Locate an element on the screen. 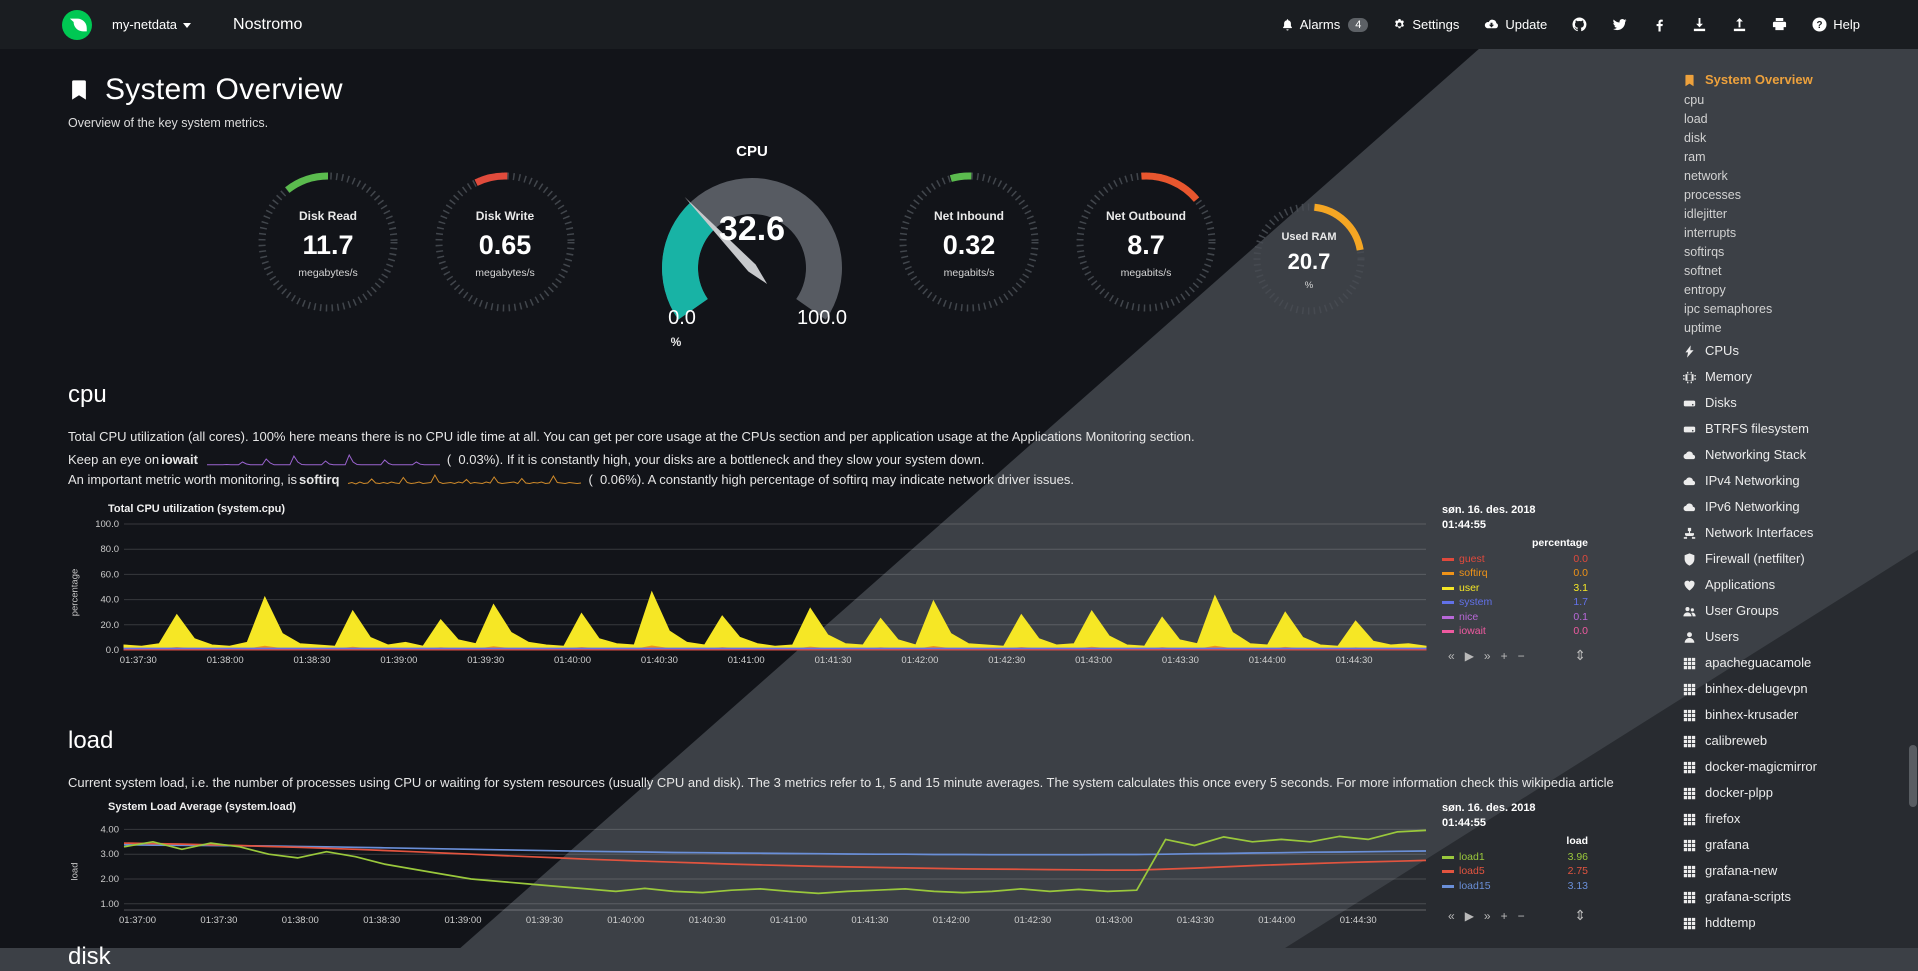  sidebar-item-firewall-netfilter-: Firewall (netfilter) is located at coordinates (1797, 559).